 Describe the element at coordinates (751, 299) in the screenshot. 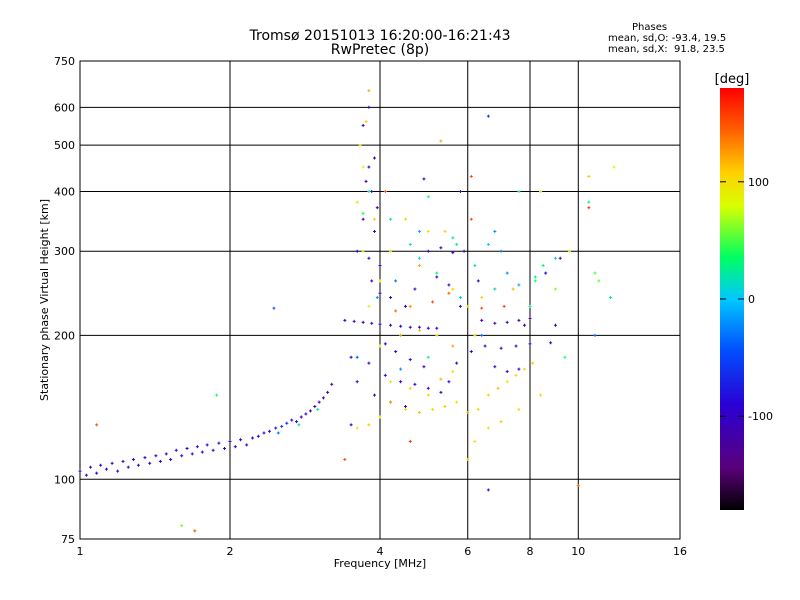

I see `colorbar-tick-label: 0` at that location.